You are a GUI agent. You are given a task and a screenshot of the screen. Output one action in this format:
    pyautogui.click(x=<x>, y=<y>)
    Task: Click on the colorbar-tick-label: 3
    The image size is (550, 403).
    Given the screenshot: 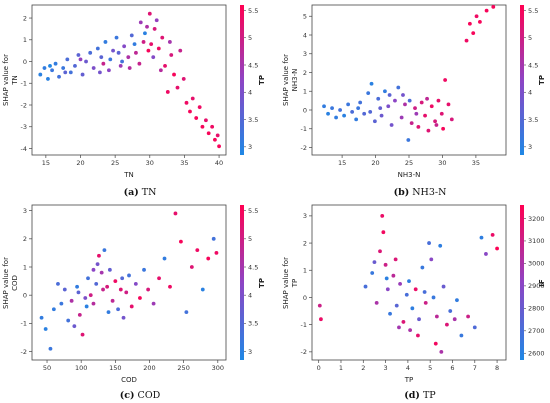 What is the action you would take?
    pyautogui.click(x=250, y=352)
    